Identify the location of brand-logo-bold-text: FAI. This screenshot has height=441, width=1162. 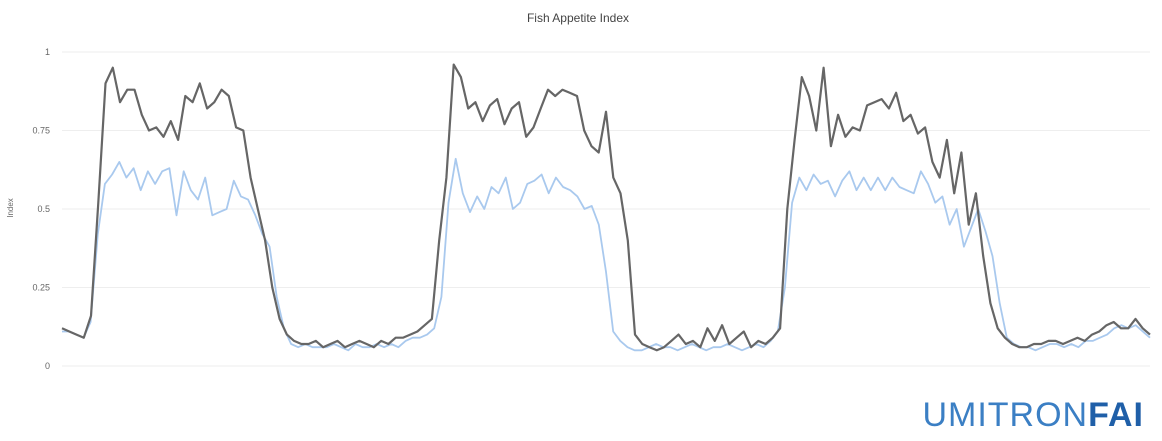
(1116, 415).